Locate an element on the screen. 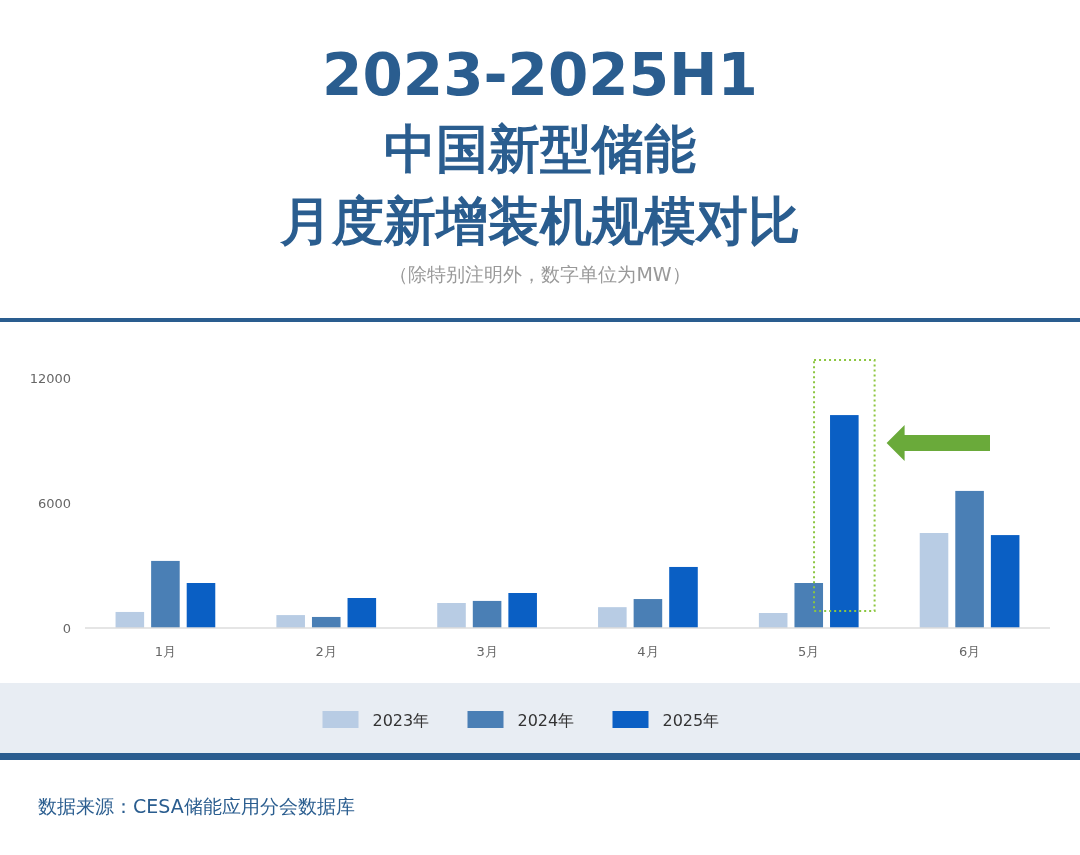 Image resolution: width=1080 pixels, height=855 pixels. legend-label: 2023年 is located at coordinates (401, 720).